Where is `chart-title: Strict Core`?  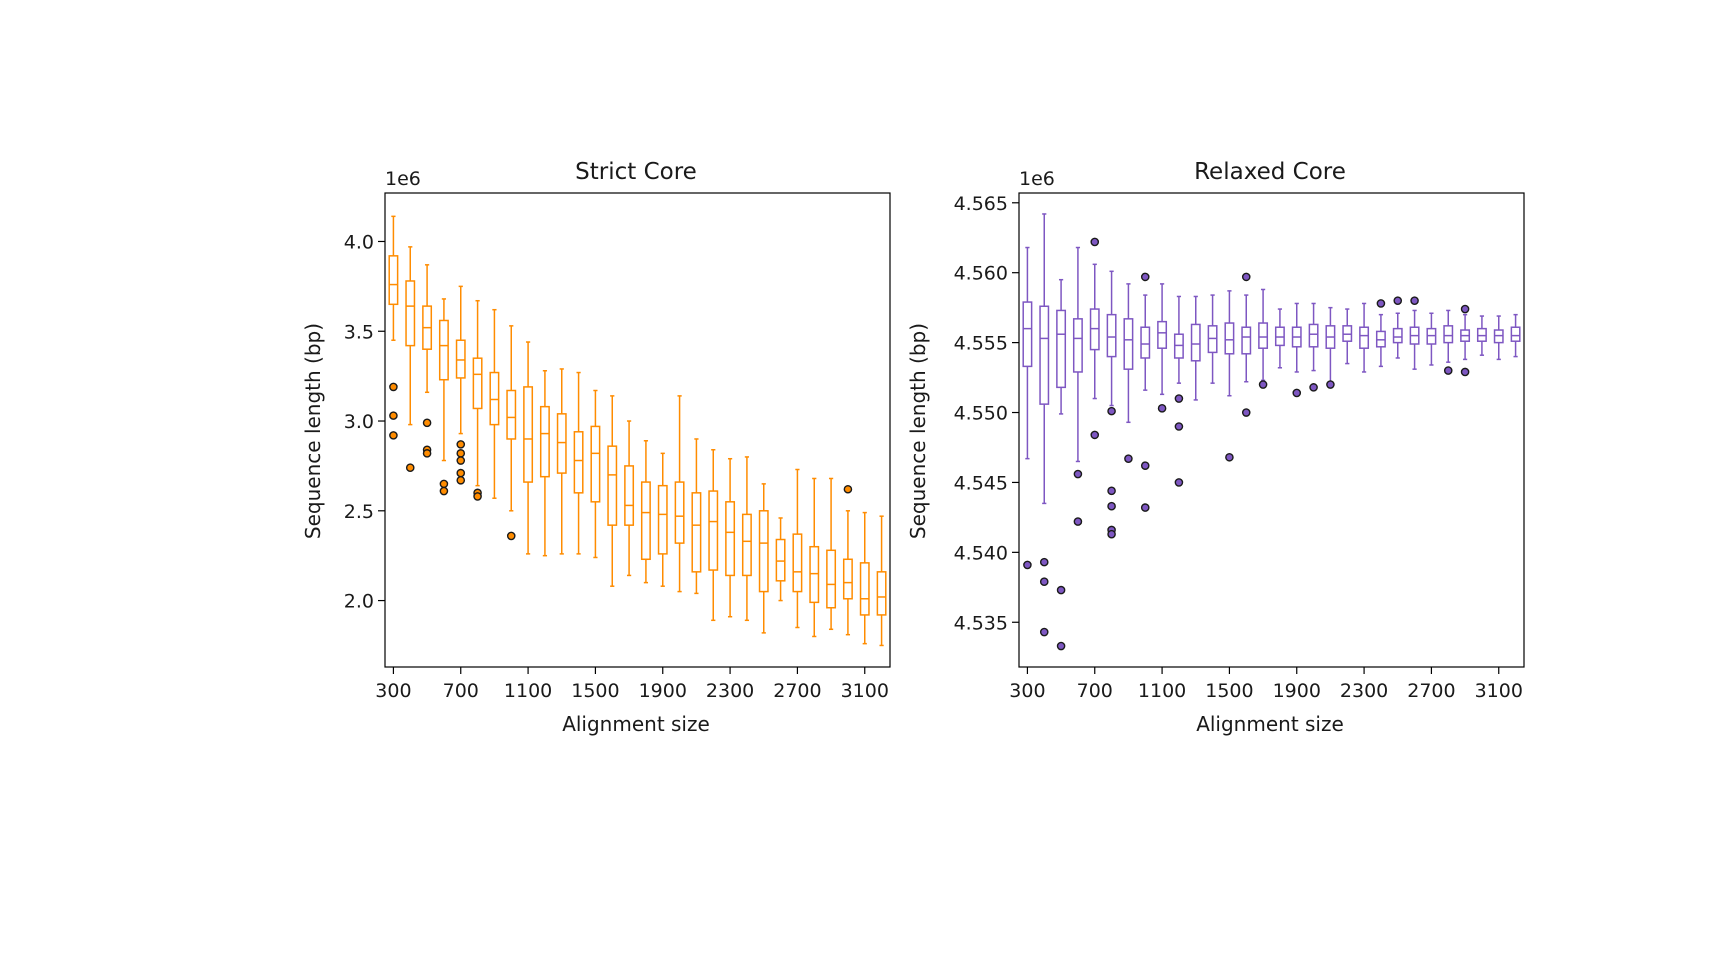 chart-title: Strict Core is located at coordinates (636, 172).